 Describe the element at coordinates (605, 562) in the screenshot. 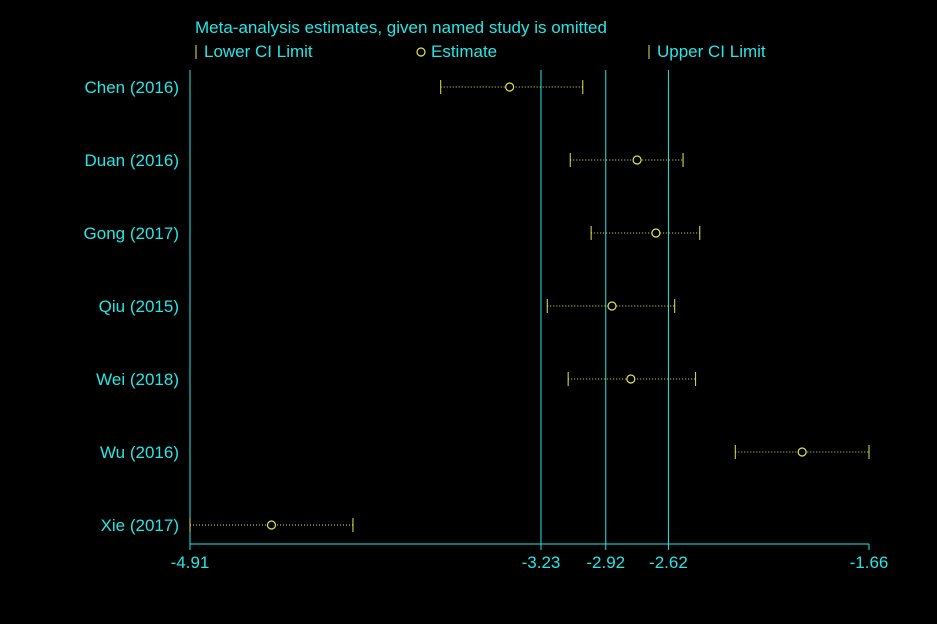

I see `x-tick-label: -2.92` at that location.